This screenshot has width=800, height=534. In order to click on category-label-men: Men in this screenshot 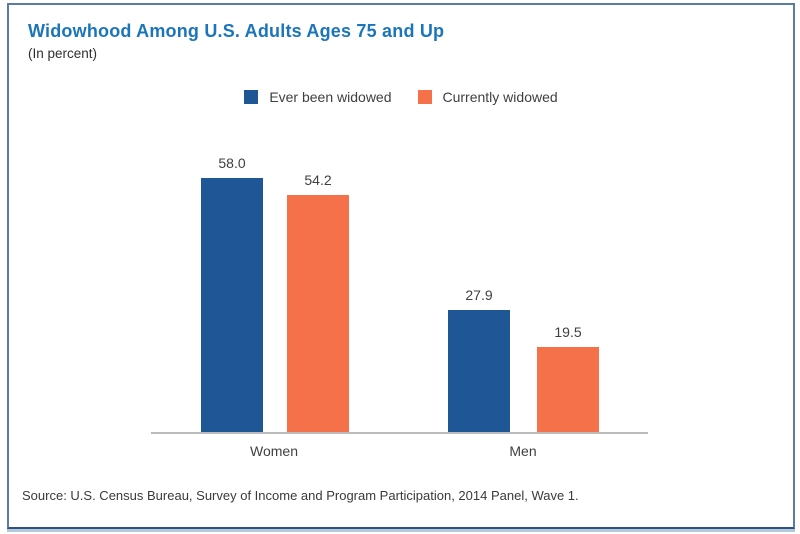, I will do `click(523, 451)`.